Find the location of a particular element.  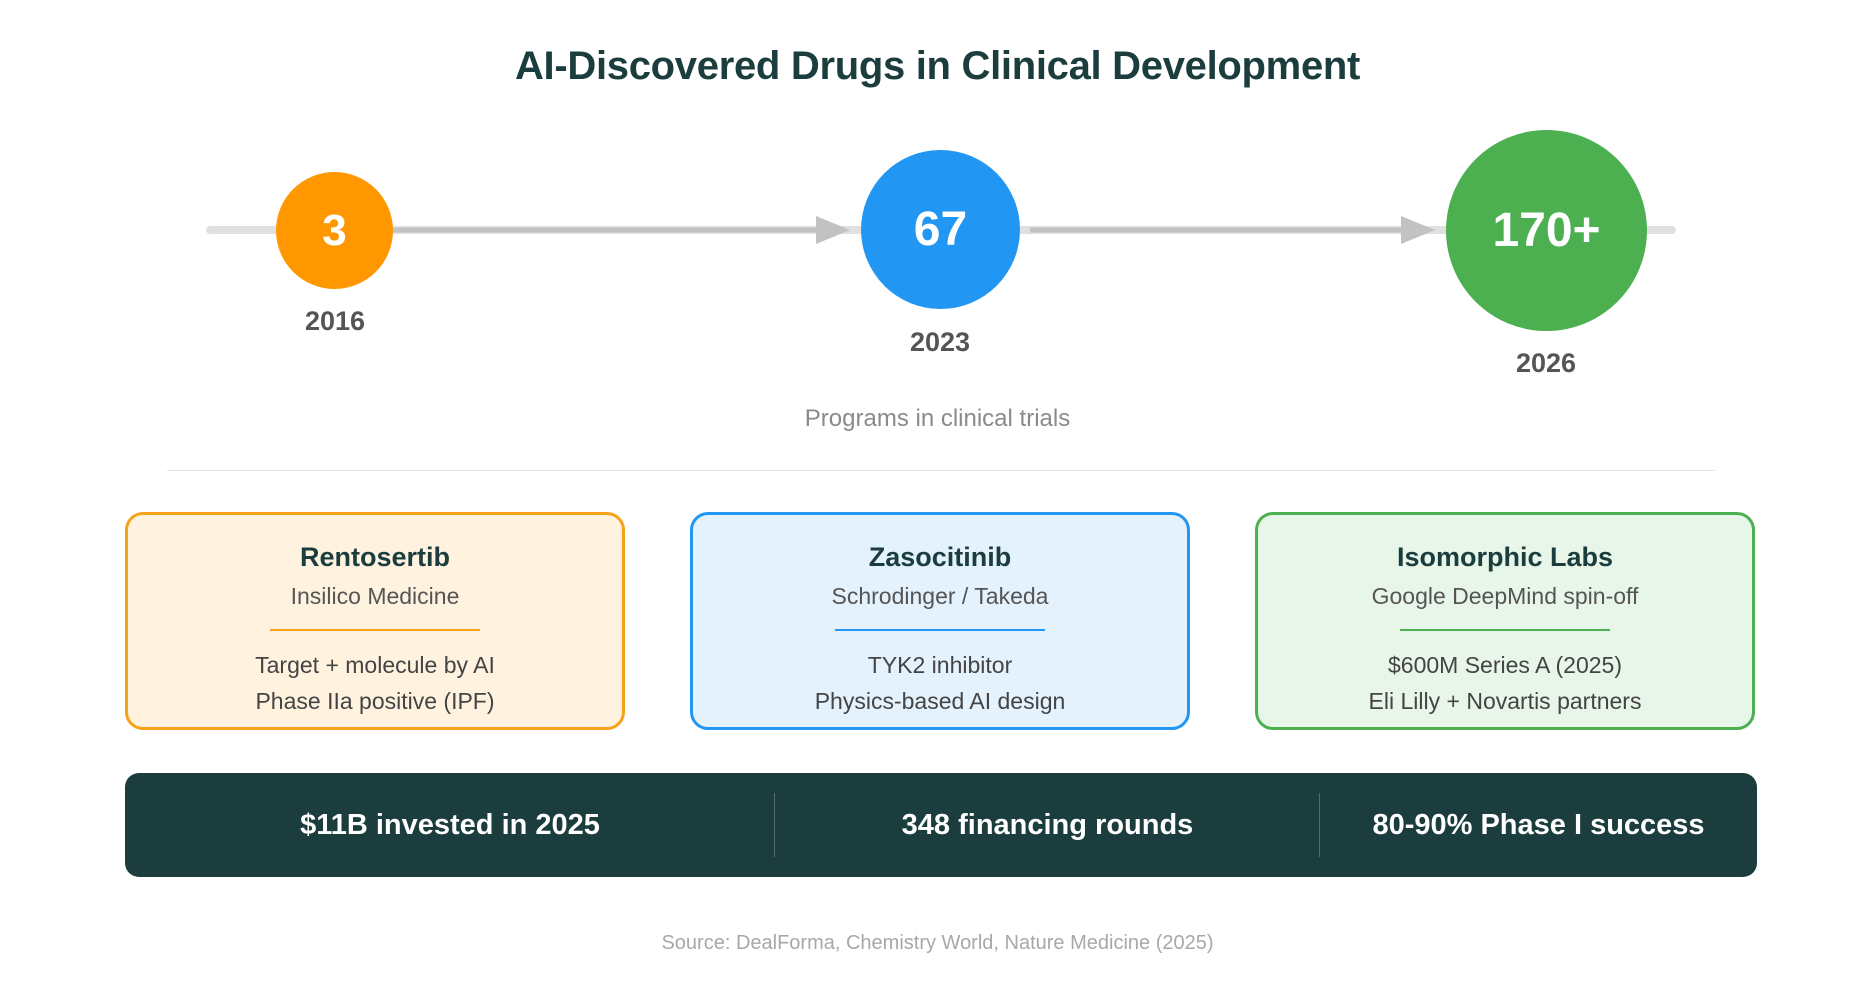

card-detail: Eli Lilly + Novartis partners is located at coordinates (1505, 701).